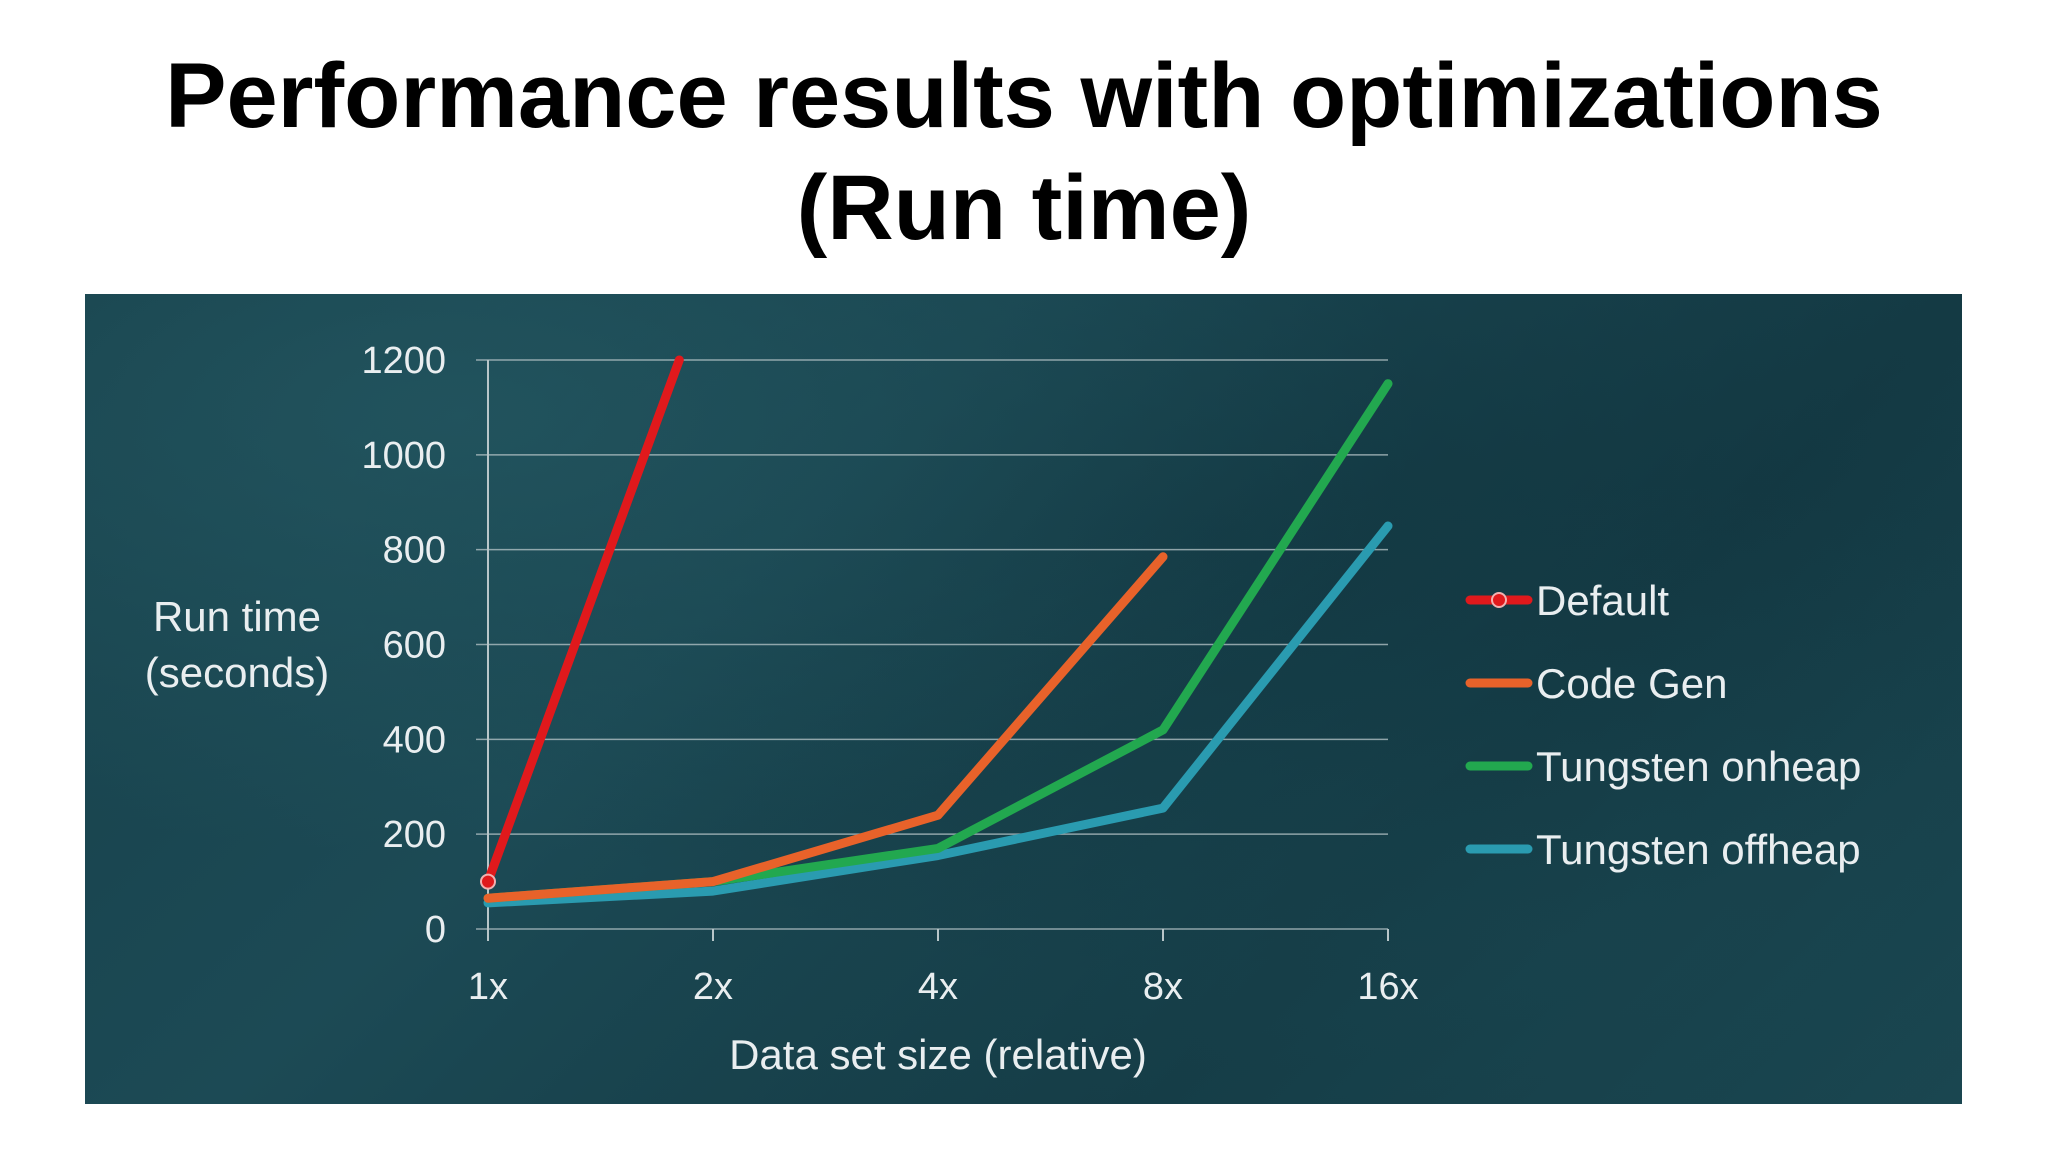 Image resolution: width=2048 pixels, height=1152 pixels. Describe the element at coordinates (435, 930) in the screenshot. I see `y-tick-label: 0` at that location.